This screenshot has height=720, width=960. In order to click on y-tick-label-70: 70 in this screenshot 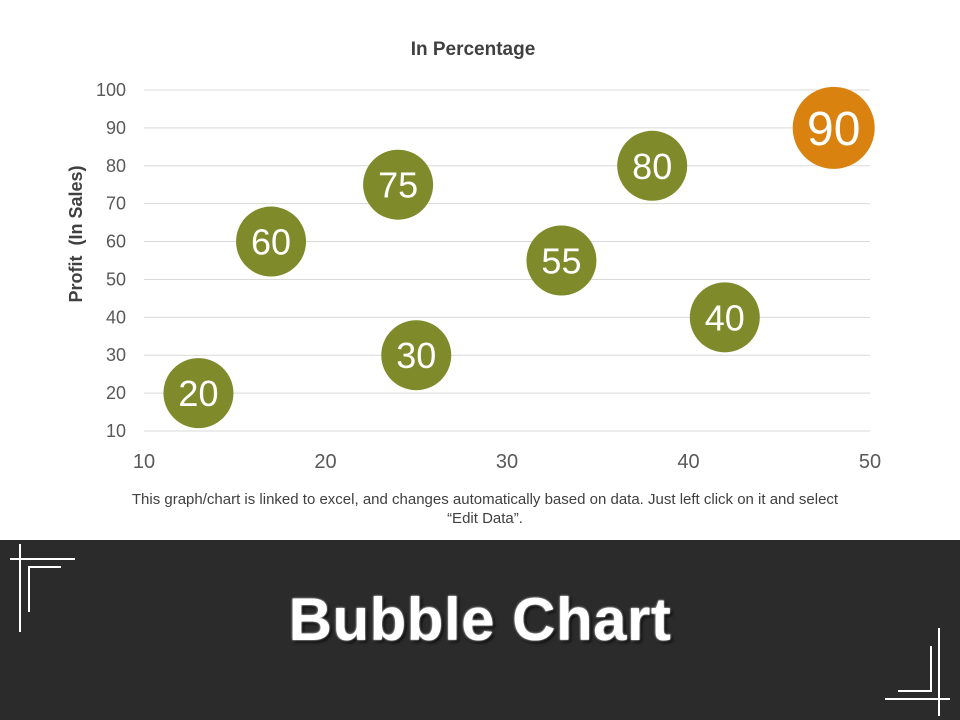, I will do `click(116, 204)`.